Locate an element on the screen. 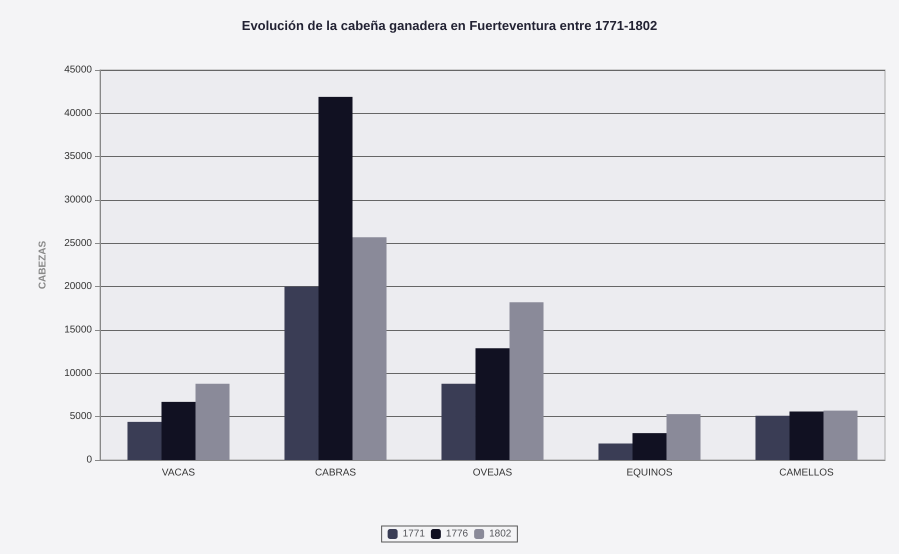 The width and height of the screenshot is (899, 554). y-tick-label: 5000 is located at coordinates (81, 416).